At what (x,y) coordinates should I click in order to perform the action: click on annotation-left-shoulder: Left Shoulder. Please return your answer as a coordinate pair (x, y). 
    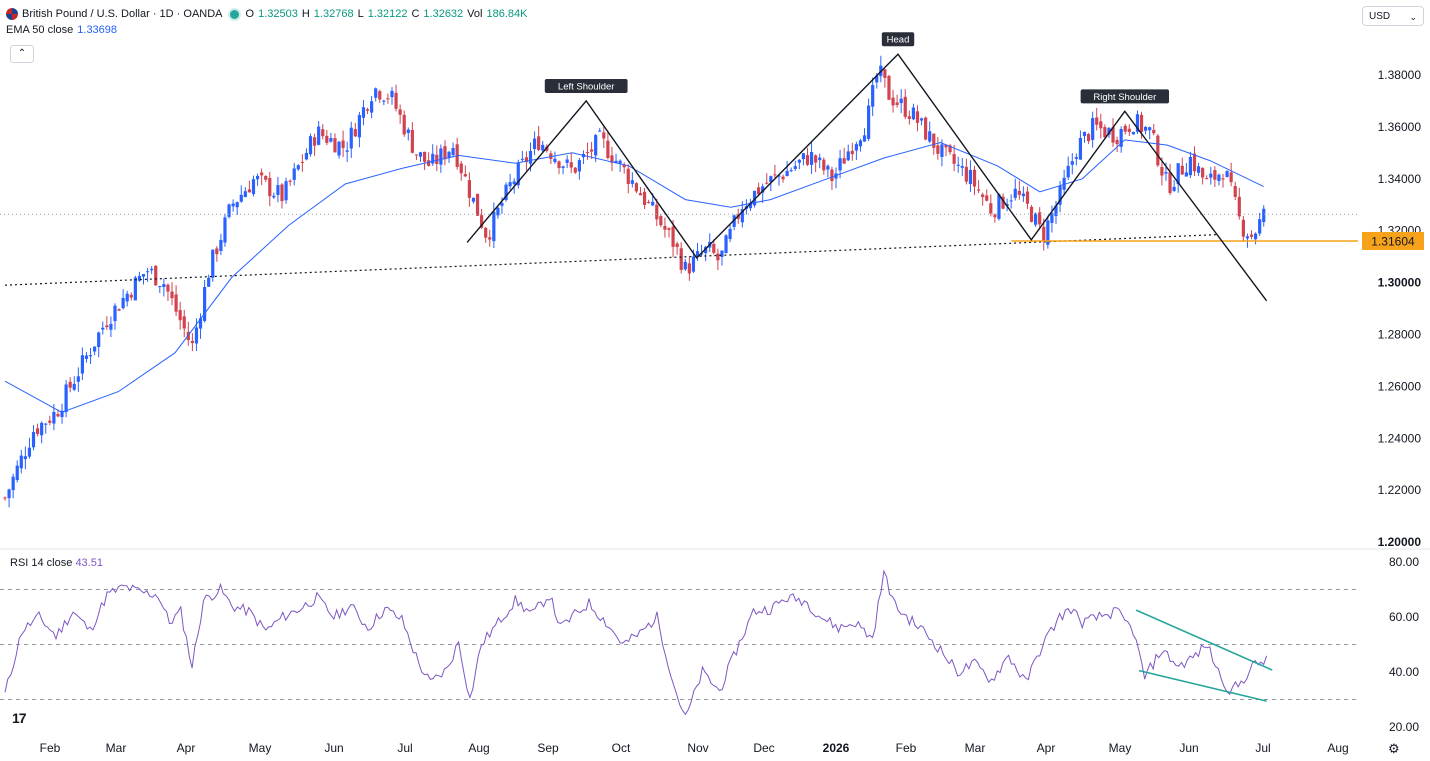
    Looking at the image, I should click on (586, 85).